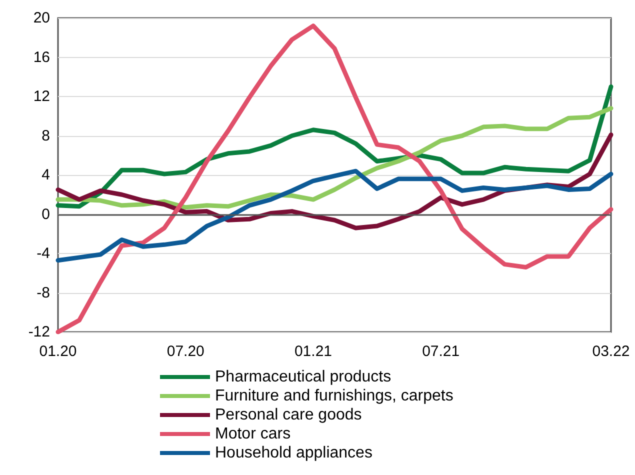 This screenshot has width=635, height=475. What do you see at coordinates (46, 135) in the screenshot?
I see `y-tick-label: 8` at bounding box center [46, 135].